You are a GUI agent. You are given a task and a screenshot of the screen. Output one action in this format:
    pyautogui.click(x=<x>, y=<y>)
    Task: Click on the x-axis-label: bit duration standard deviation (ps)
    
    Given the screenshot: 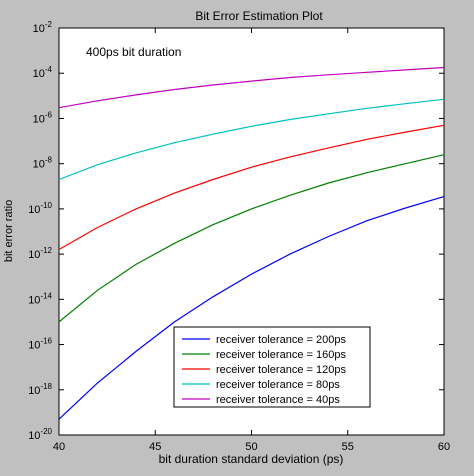 What is the action you would take?
    pyautogui.click(x=251, y=459)
    